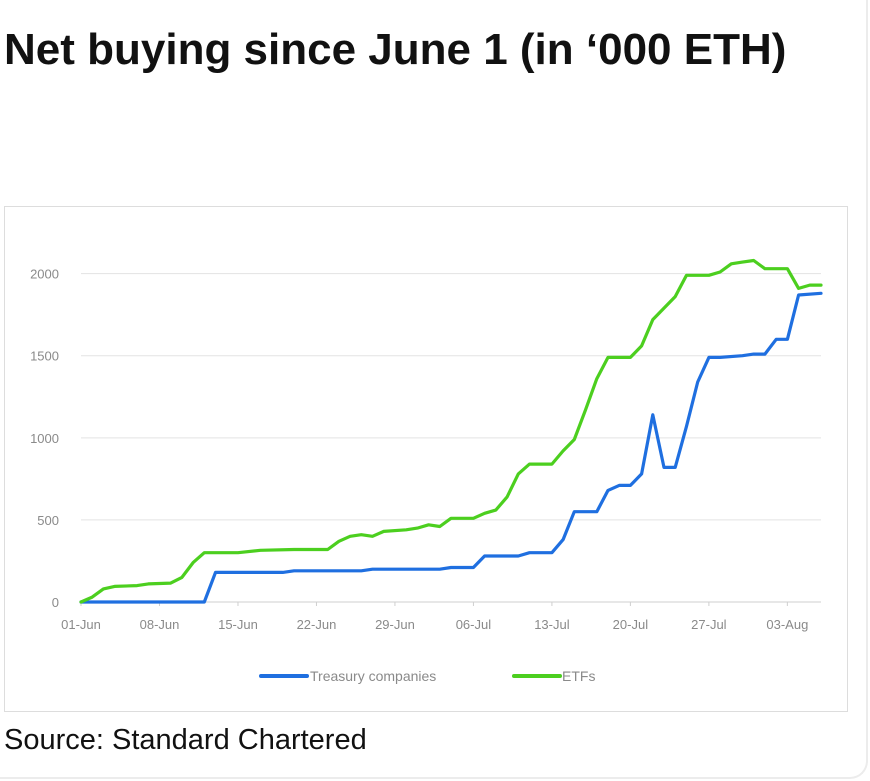 The width and height of the screenshot is (870, 781). What do you see at coordinates (48, 520) in the screenshot?
I see `y-tick-label: 500` at bounding box center [48, 520].